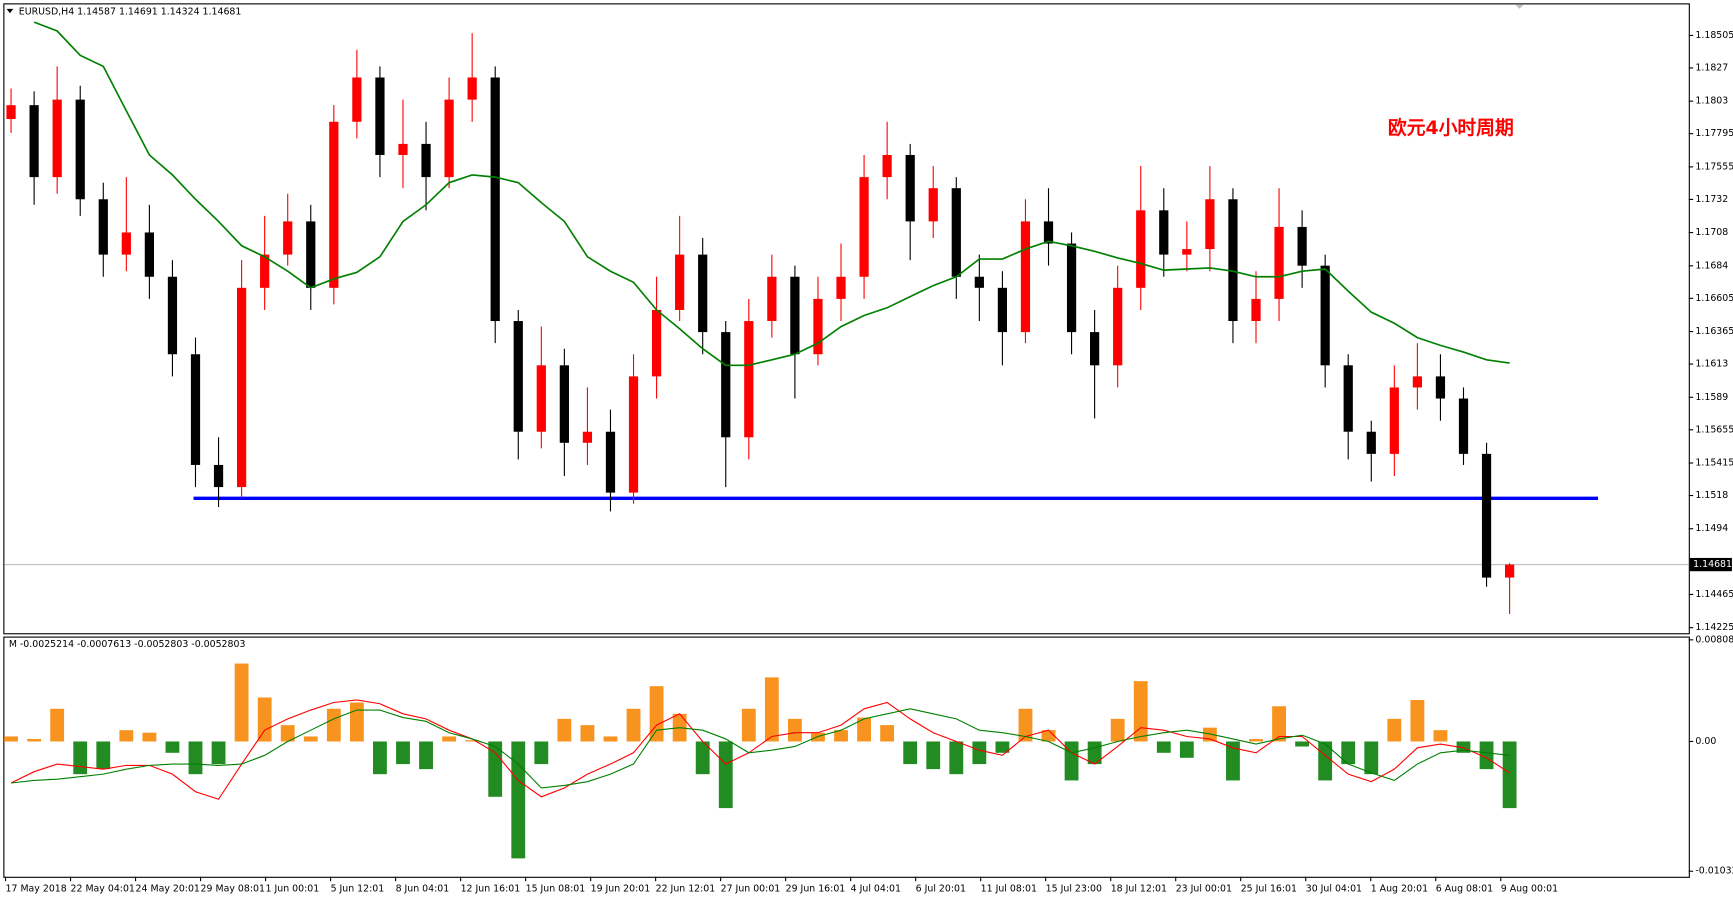 The width and height of the screenshot is (1733, 900). What do you see at coordinates (1714, 594) in the screenshot?
I see `y-tick-label: 1.14465` at bounding box center [1714, 594].